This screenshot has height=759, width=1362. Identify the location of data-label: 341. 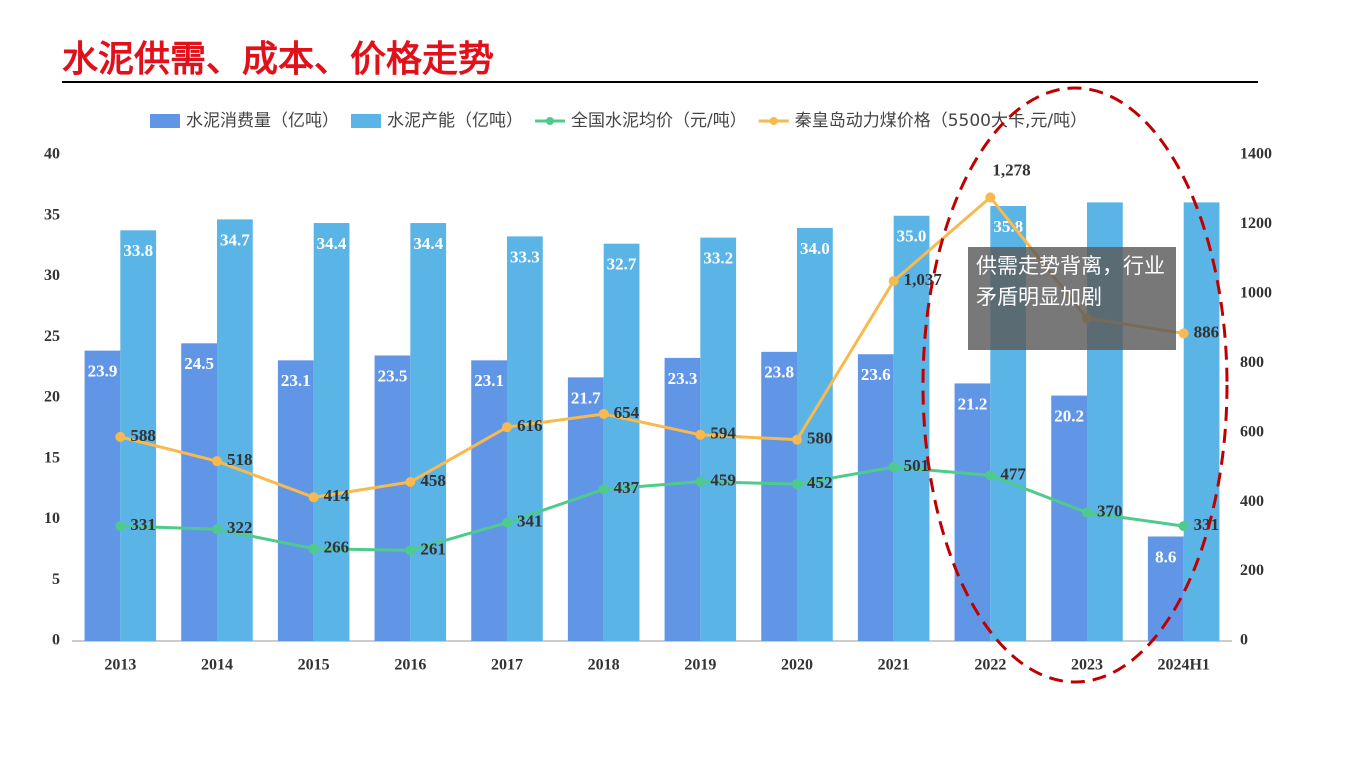
(530, 521).